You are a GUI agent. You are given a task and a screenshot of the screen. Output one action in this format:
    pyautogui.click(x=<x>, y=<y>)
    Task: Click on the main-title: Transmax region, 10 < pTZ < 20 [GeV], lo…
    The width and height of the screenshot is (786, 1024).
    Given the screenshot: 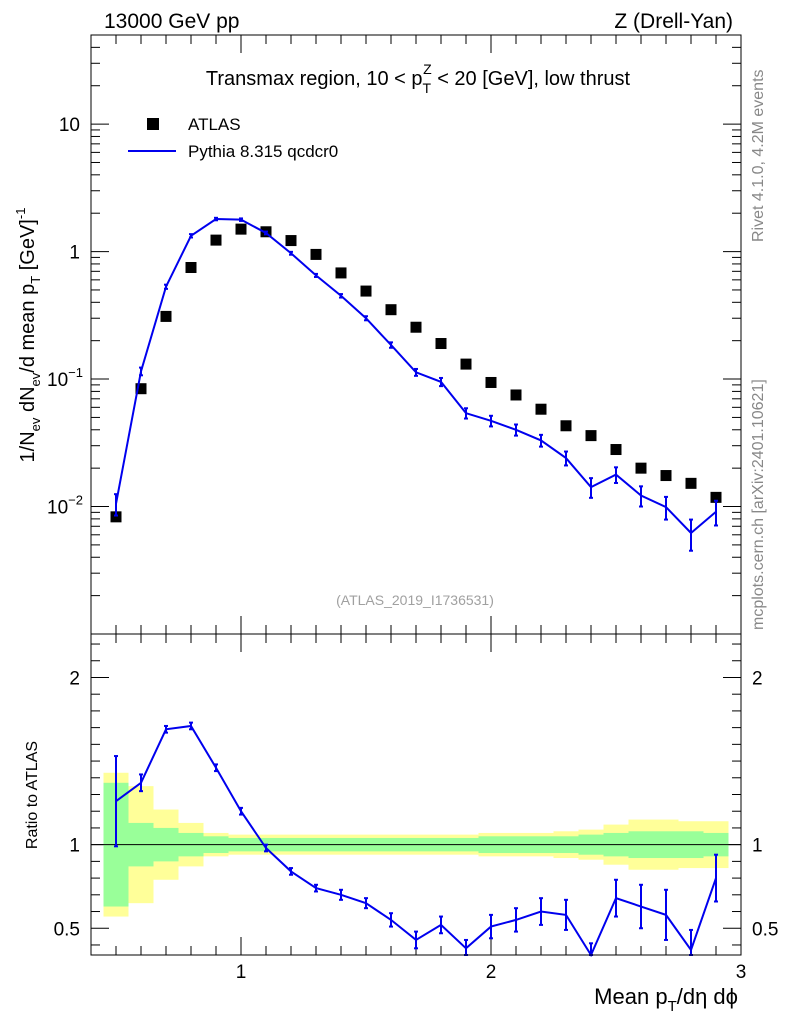 What is the action you would take?
    pyautogui.click(x=418, y=78)
    